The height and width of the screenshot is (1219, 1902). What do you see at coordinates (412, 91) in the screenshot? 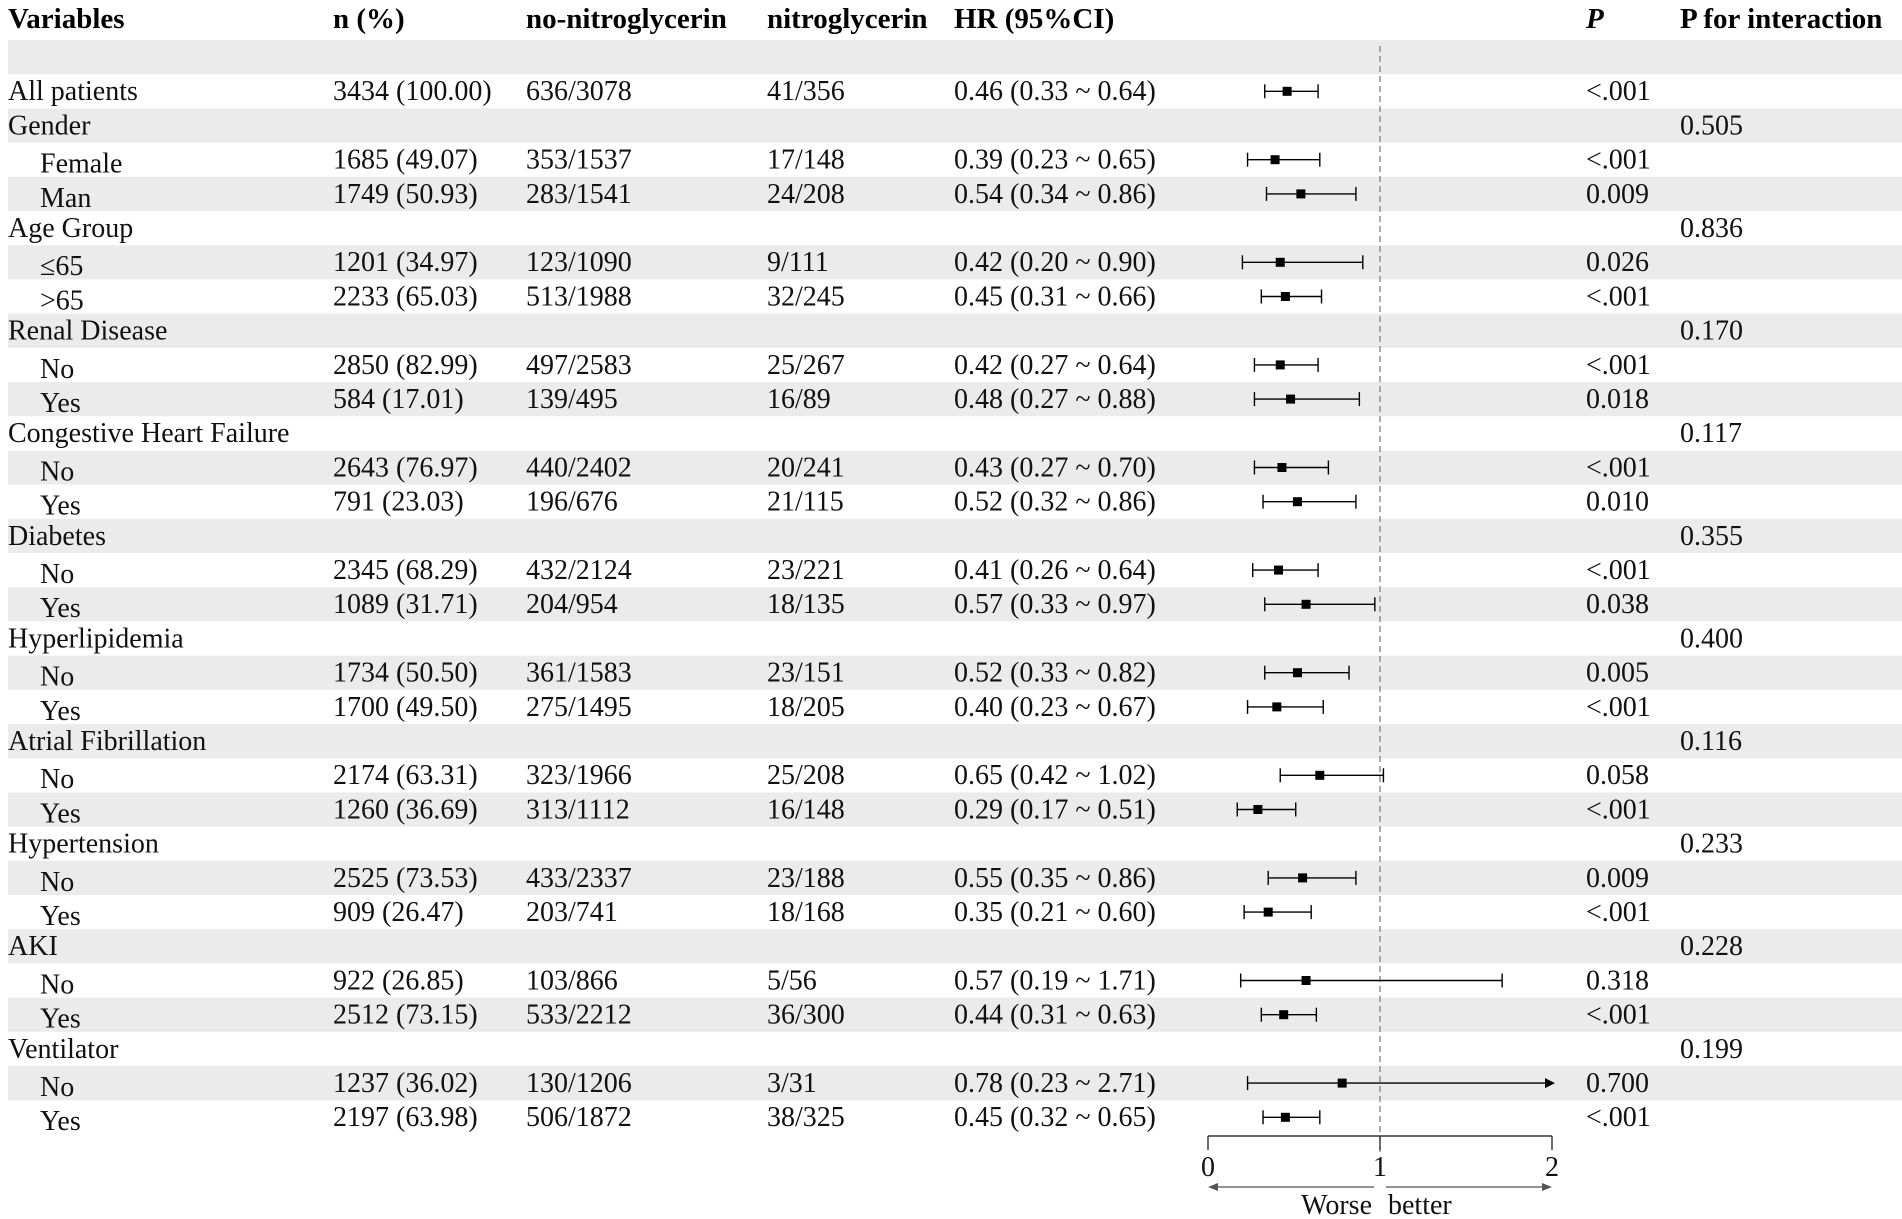
I see `row-n-percent: 3434 (100.00)` at bounding box center [412, 91].